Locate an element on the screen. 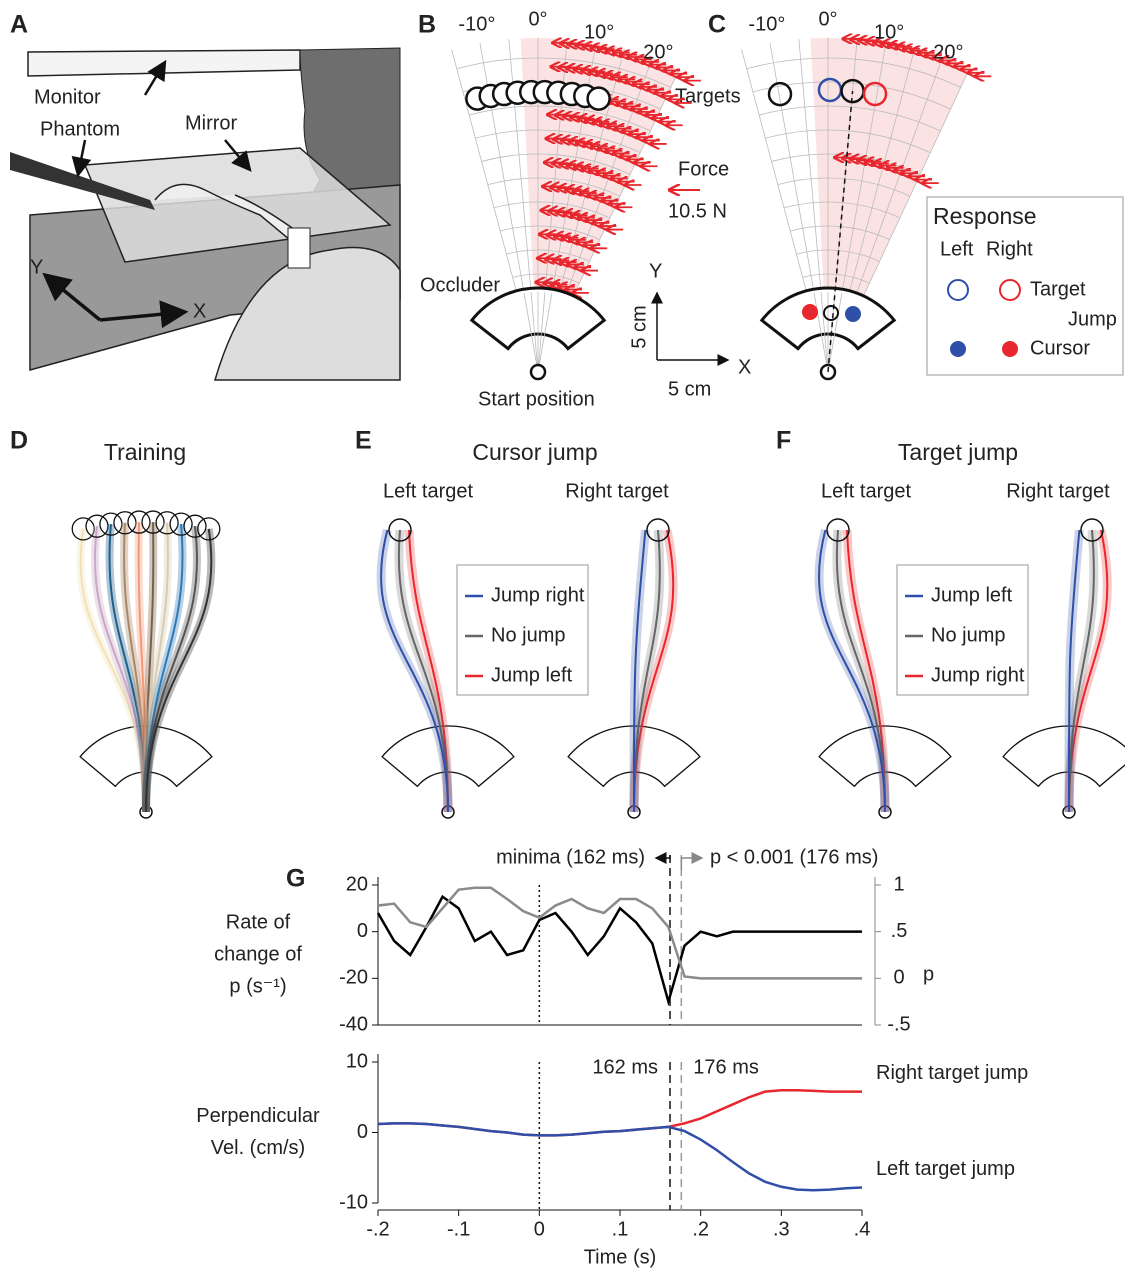 This screenshot has width=1125, height=1274. panel-label: F is located at coordinates (783, 441).